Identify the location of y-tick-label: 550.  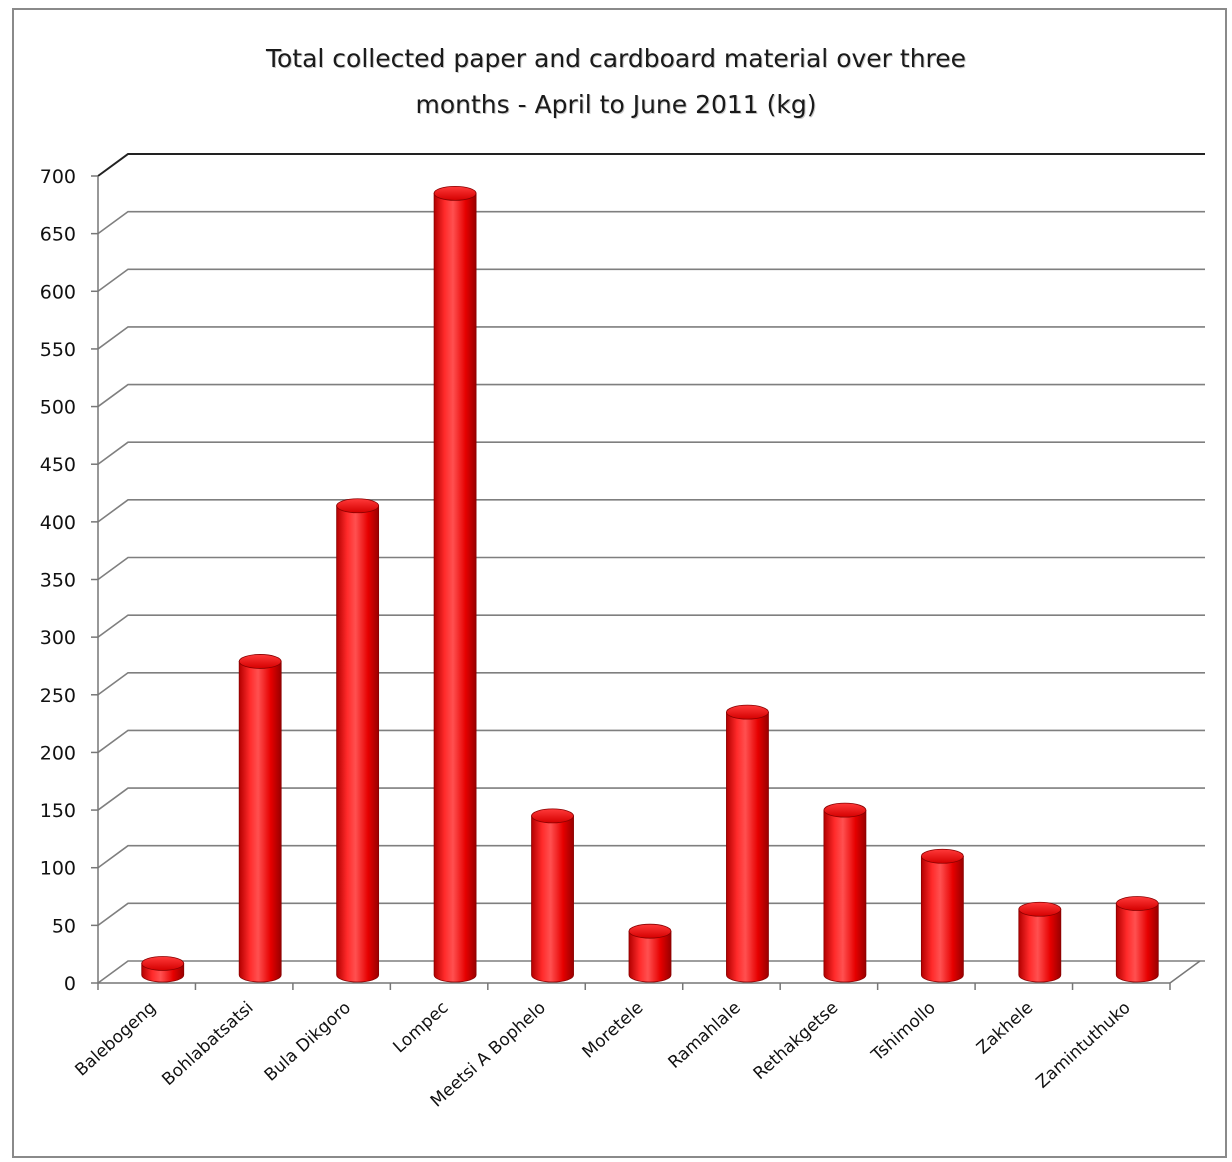
(58, 350).